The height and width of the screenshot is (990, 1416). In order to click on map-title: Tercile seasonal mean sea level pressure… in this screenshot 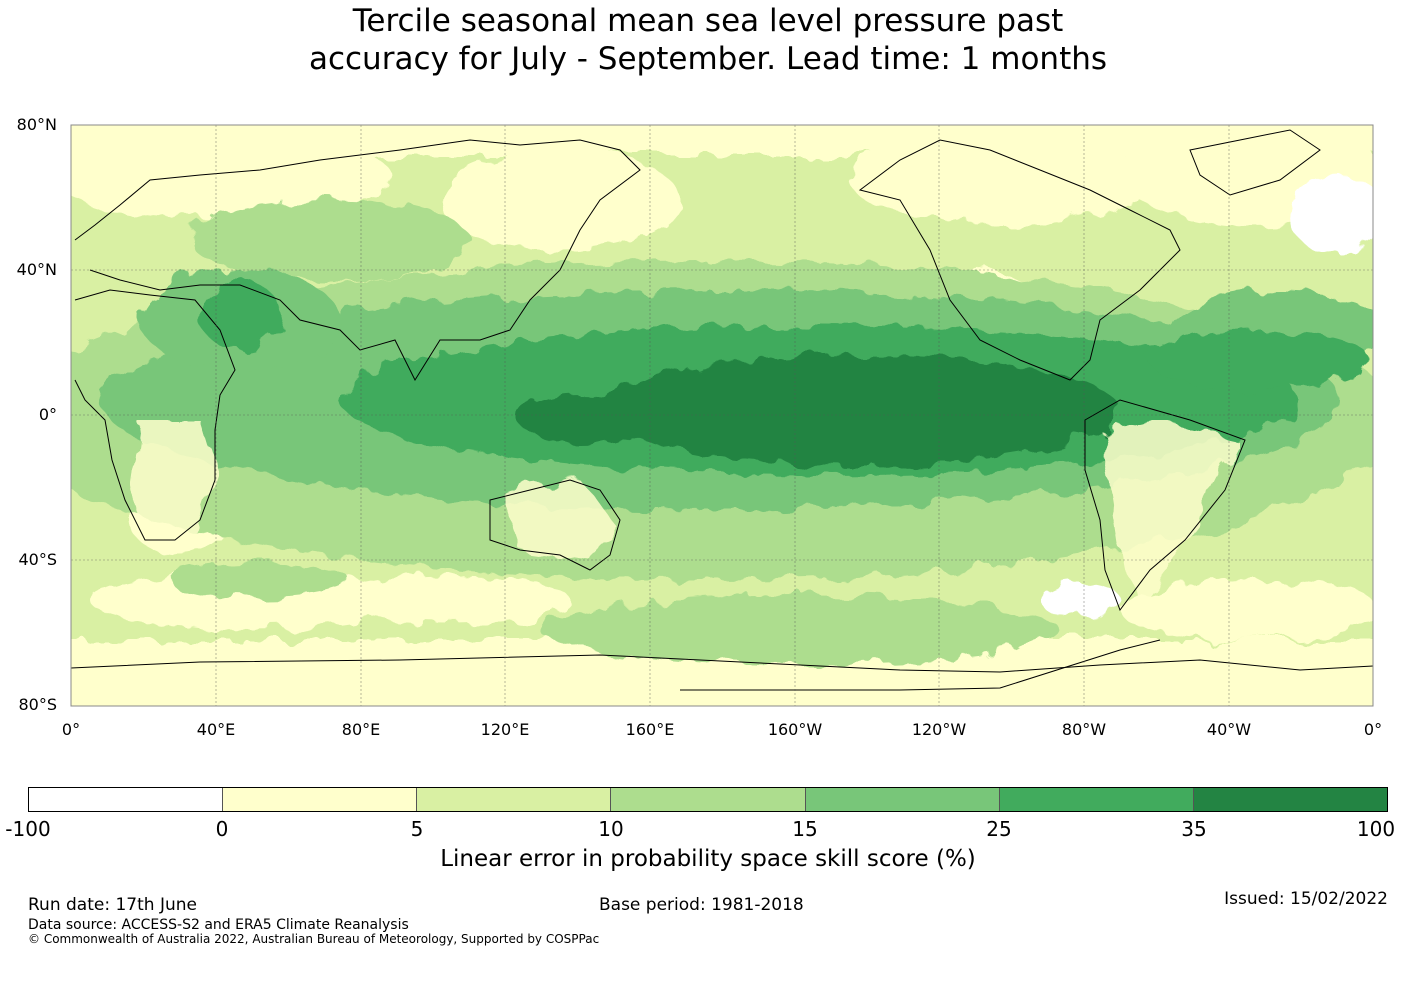, I will do `click(708, 40)`.